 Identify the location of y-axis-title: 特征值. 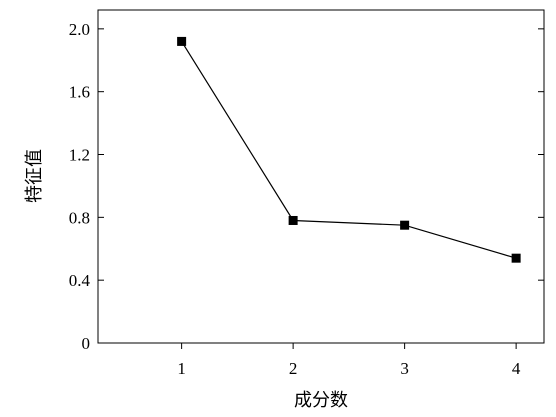
(34, 176).